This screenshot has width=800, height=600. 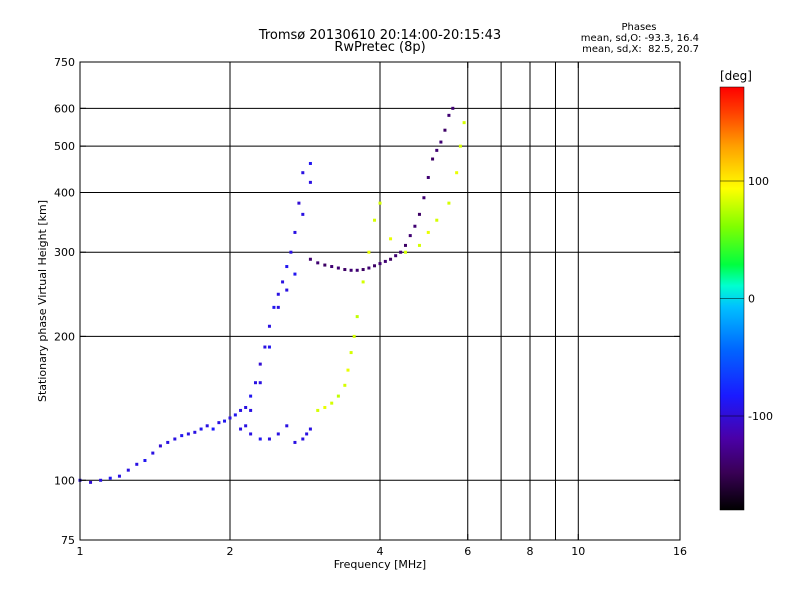 I want to click on phases-heading: Phases, so click(x=639, y=27).